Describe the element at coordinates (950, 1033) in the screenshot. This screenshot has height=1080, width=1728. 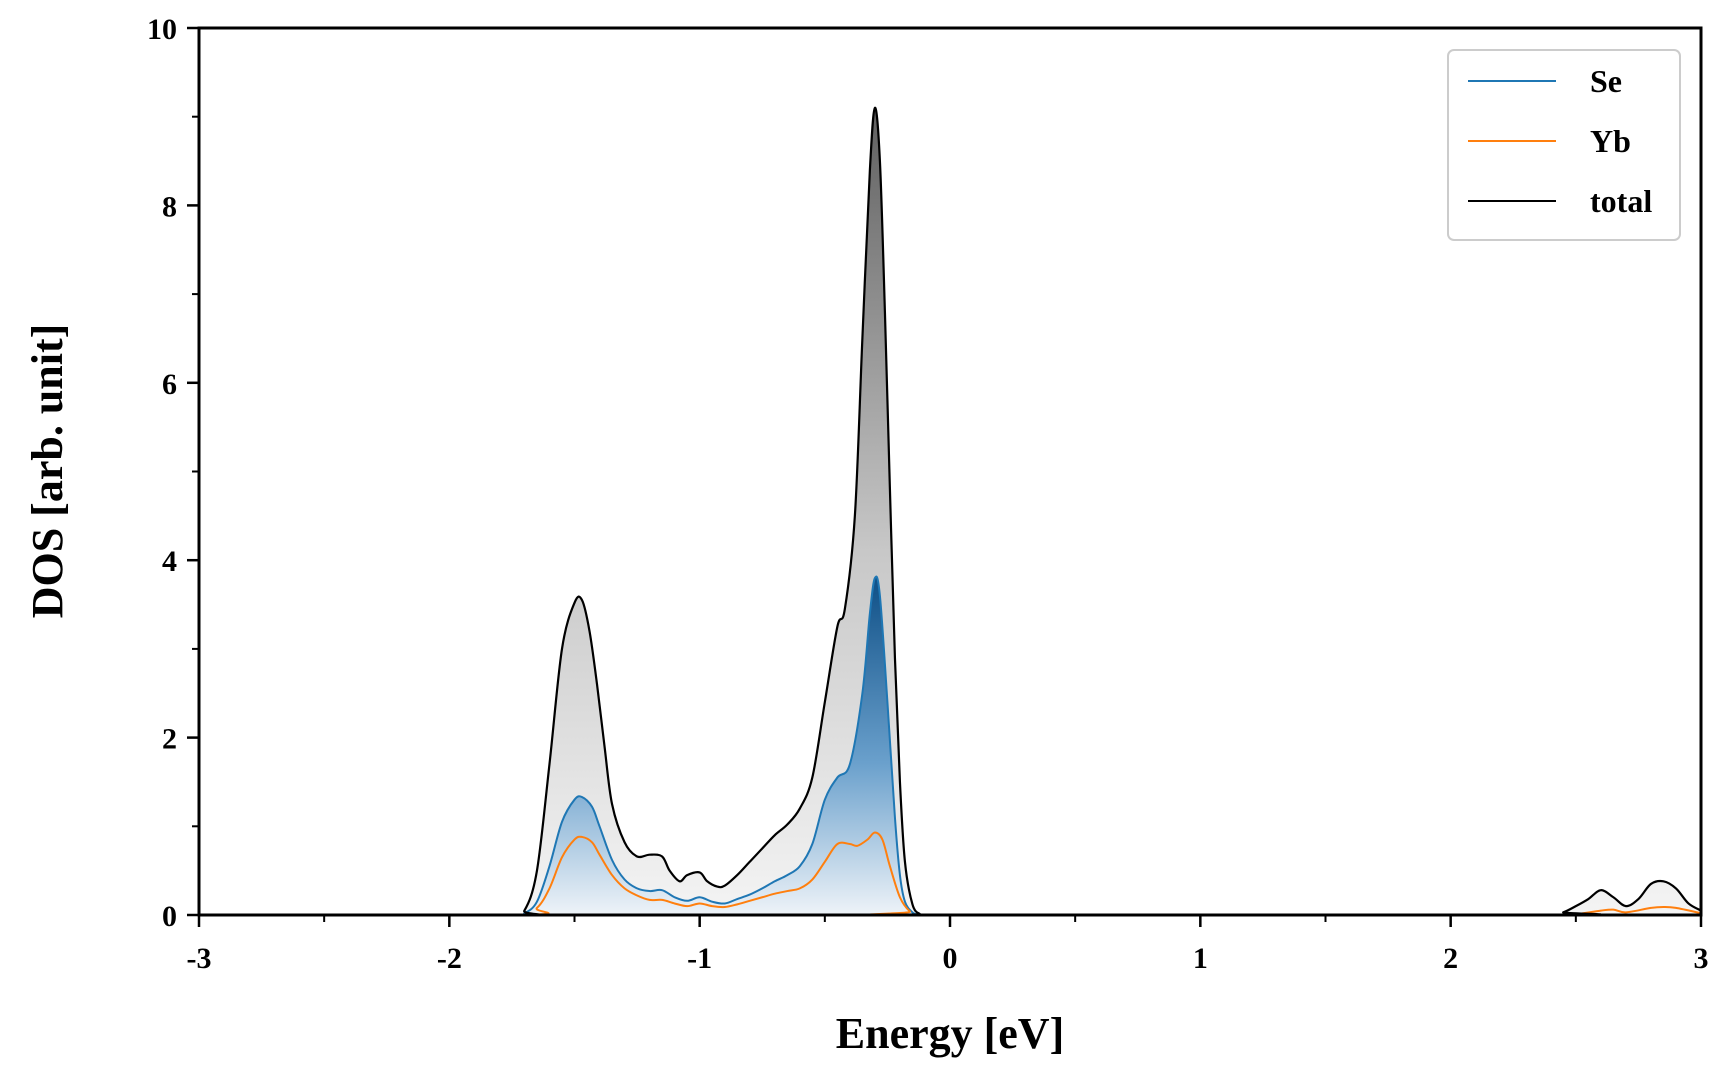
I see `x-axis-label: Energy [eV]` at that location.